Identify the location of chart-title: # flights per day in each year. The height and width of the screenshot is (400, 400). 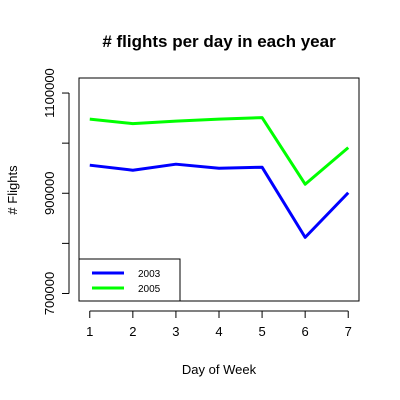
(219, 41).